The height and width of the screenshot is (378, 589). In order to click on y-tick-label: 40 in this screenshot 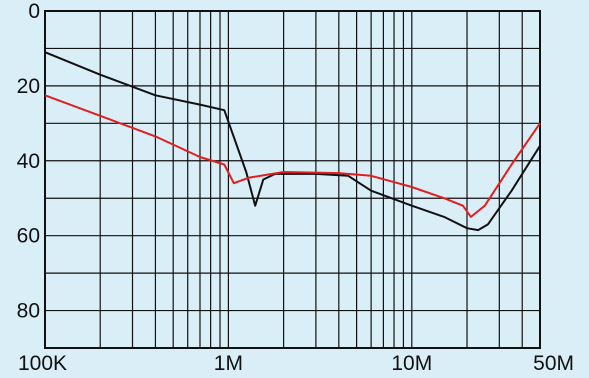, I will do `click(28, 161)`.